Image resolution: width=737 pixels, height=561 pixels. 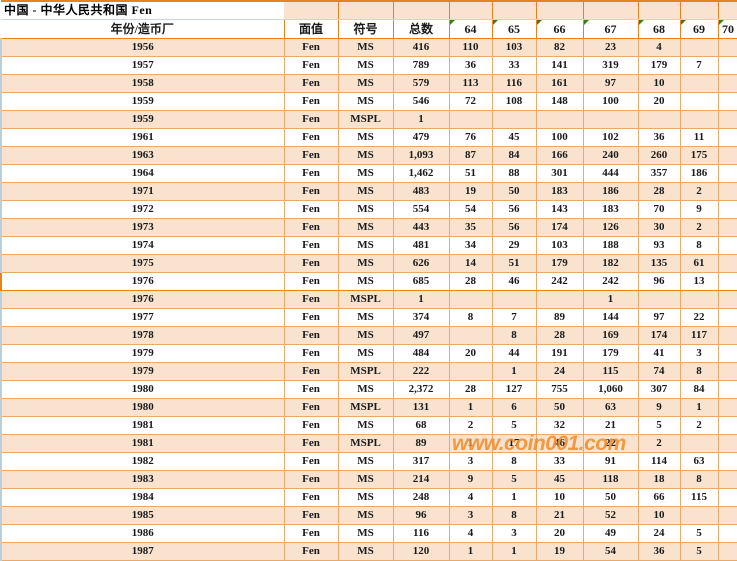 What do you see at coordinates (421, 317) in the screenshot?
I see `cell-total: 374` at bounding box center [421, 317].